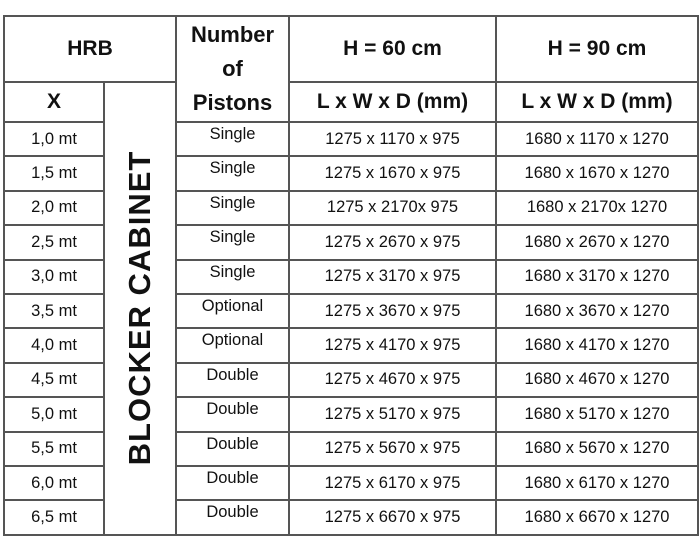 This screenshot has width=700, height=536. Describe the element at coordinates (54, 208) in the screenshot. I see `length-cell: 2,0 mt` at that location.